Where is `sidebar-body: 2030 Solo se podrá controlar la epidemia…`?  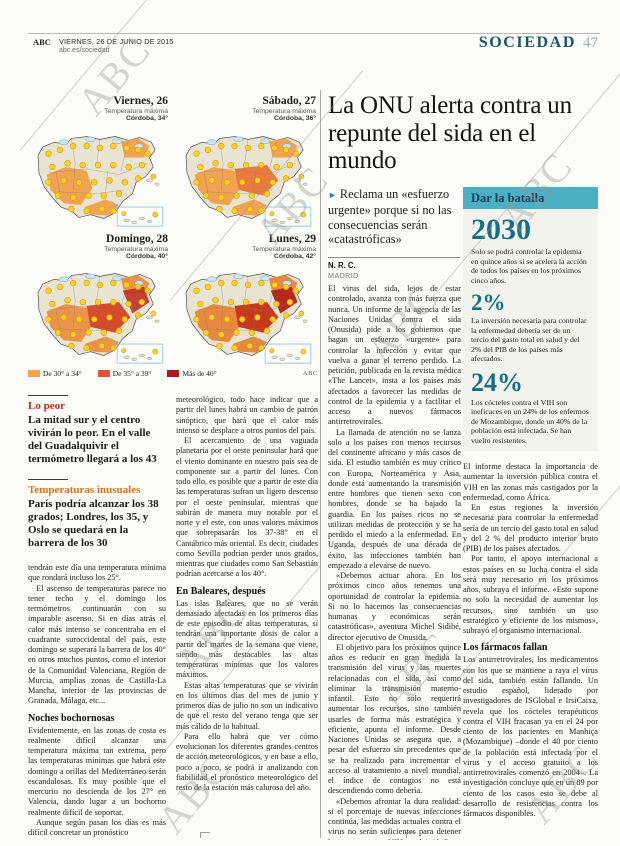 sidebar-body: 2030 Solo se podrá controlar la epidemia… is located at coordinates (530, 330).